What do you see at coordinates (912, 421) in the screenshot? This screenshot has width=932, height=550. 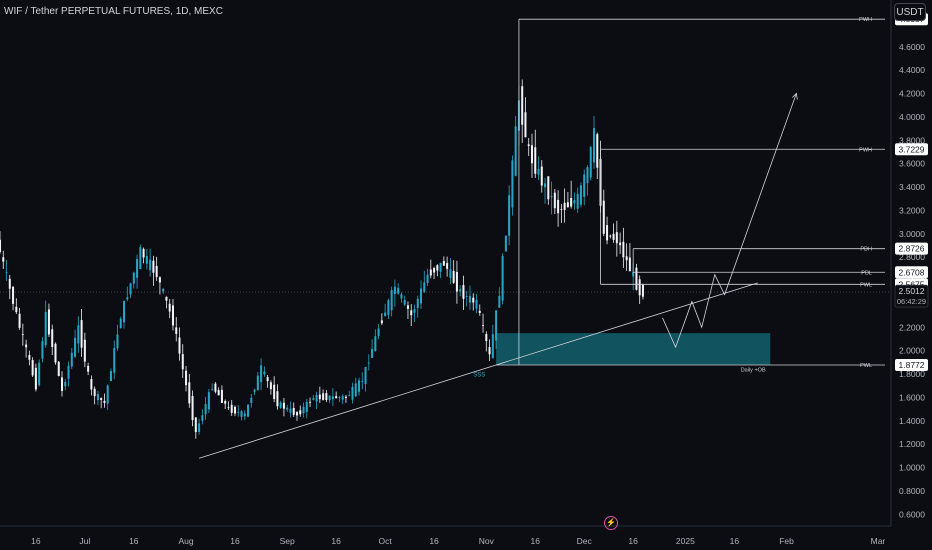 I see `price-tick-label: 1.4000` at bounding box center [912, 421].